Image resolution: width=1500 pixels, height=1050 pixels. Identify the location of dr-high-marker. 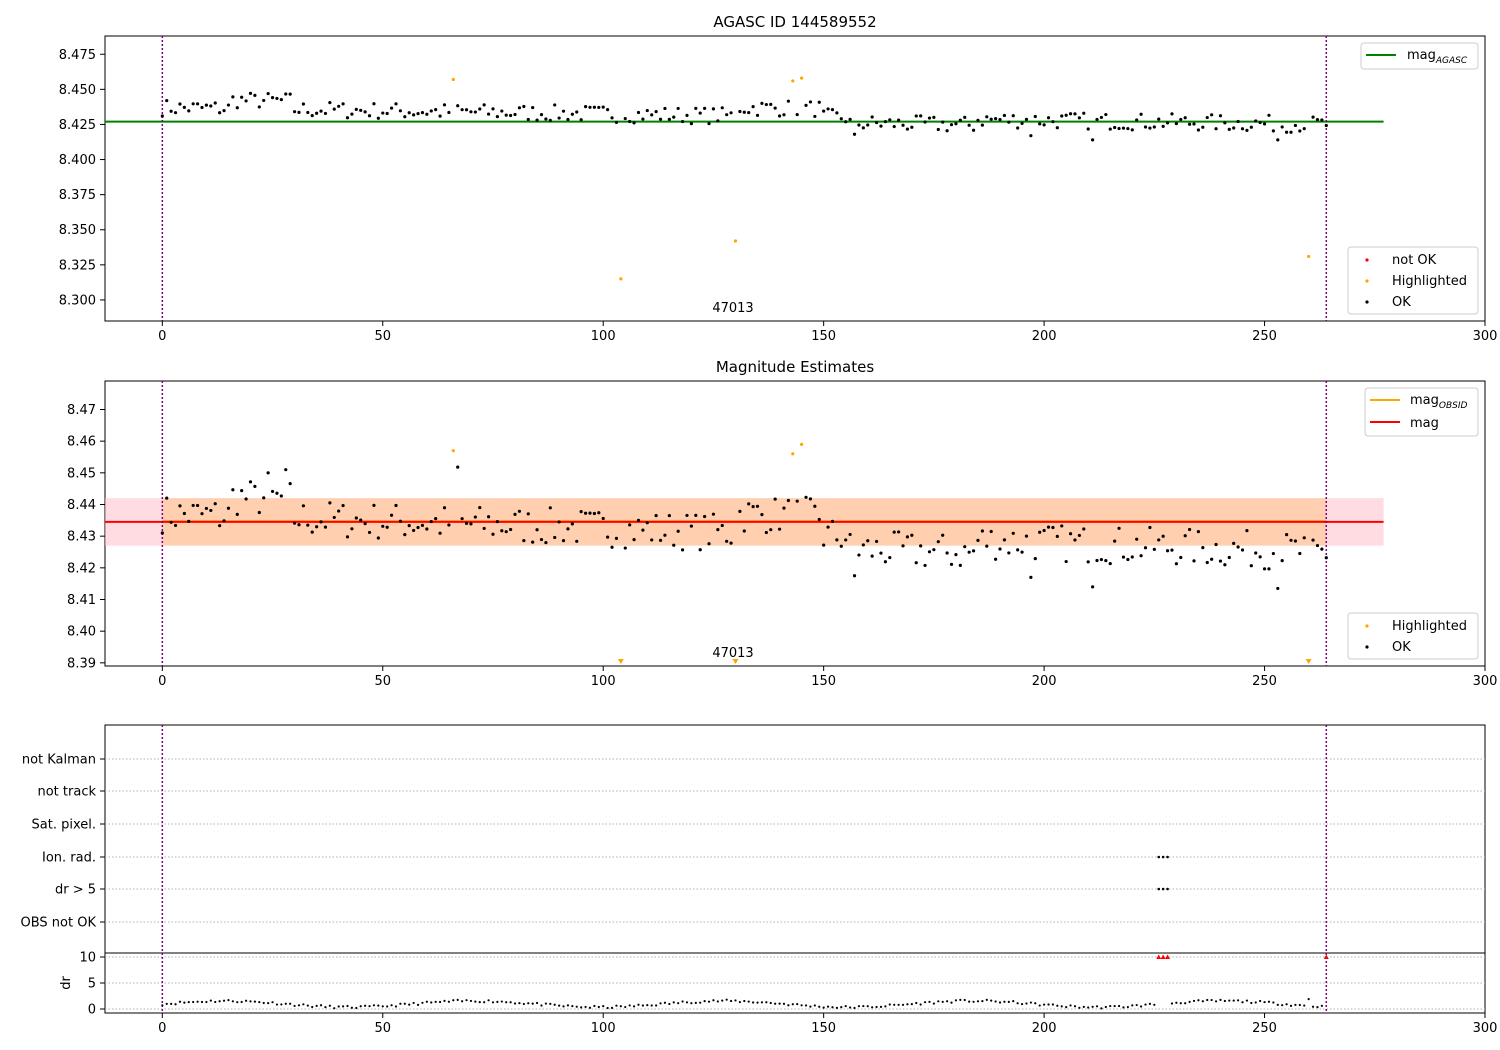
(1326, 956).